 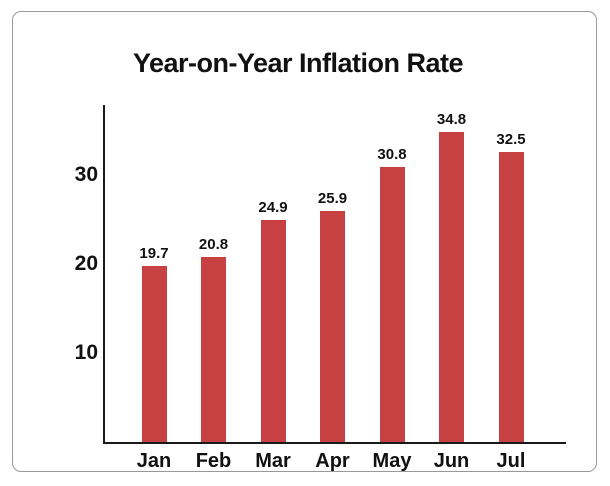 What do you see at coordinates (451, 119) in the screenshot?
I see `bar-value-label: 34.8` at bounding box center [451, 119].